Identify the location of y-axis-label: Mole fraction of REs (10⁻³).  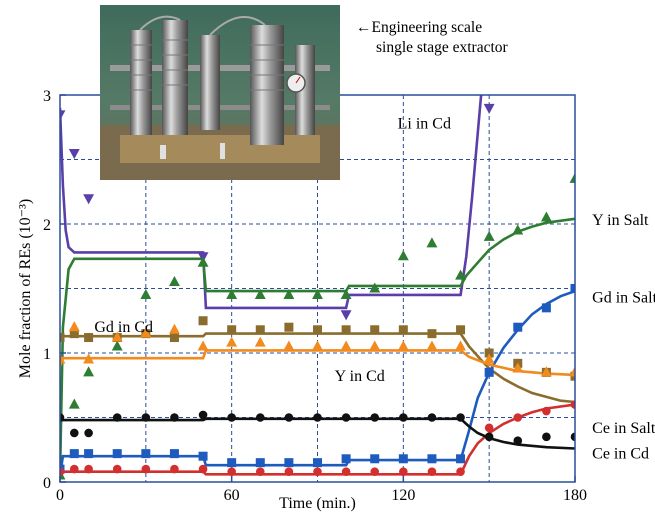
(25, 288).